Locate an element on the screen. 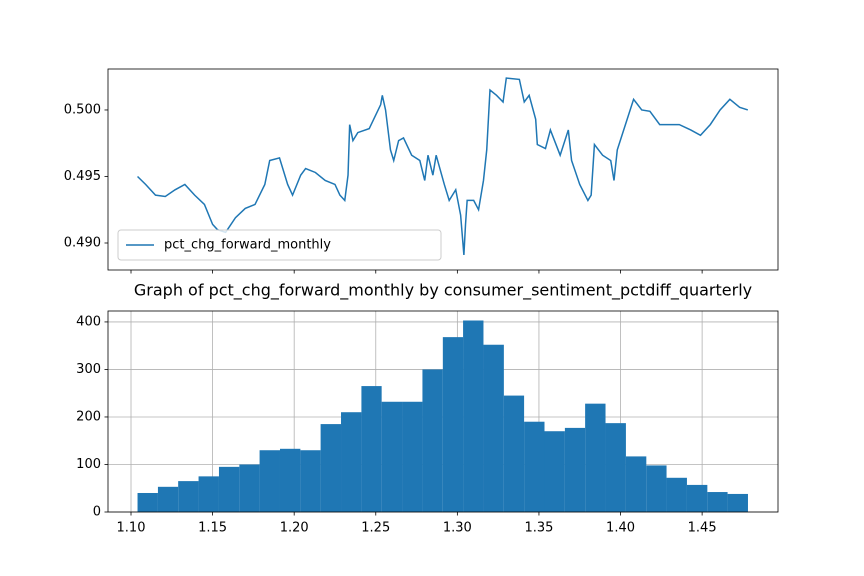 The width and height of the screenshot is (864, 576). legend-label: pct_chg_forward_monthly is located at coordinates (247, 245).